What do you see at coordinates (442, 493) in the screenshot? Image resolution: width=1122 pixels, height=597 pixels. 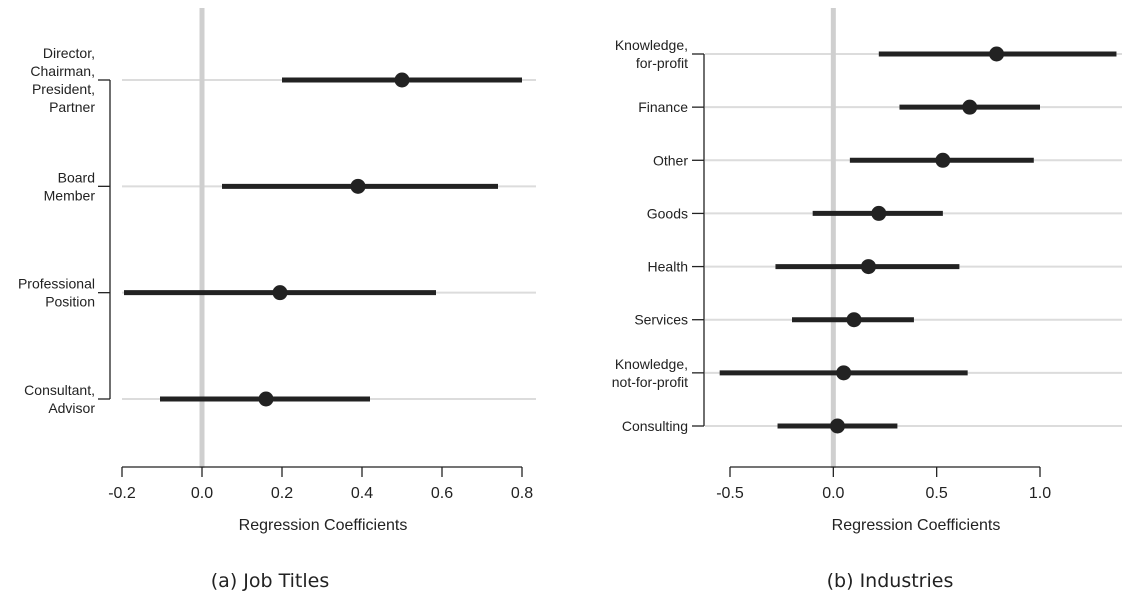 I see `x-tick-label: 0.6` at bounding box center [442, 493].